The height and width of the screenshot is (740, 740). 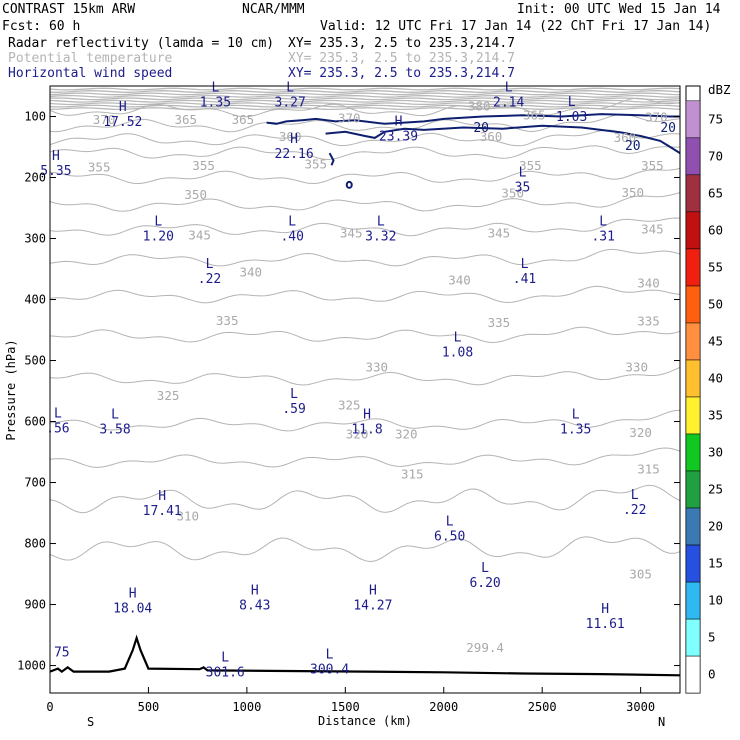 What do you see at coordinates (715, 377) in the screenshot?
I see `colorbar-label: 40` at bounding box center [715, 377].